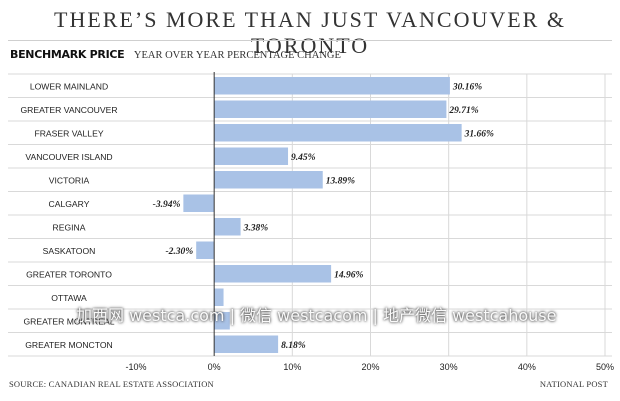 The width and height of the screenshot is (620, 401). I want to click on title-divider, so click(310, 40).